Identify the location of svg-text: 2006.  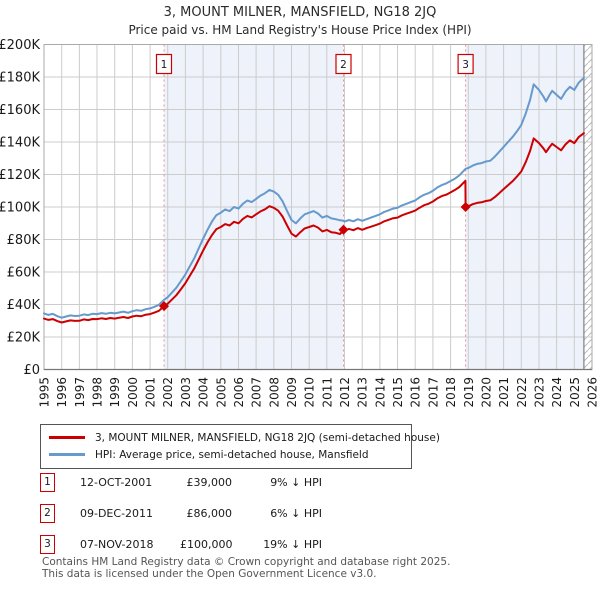
(239, 392).